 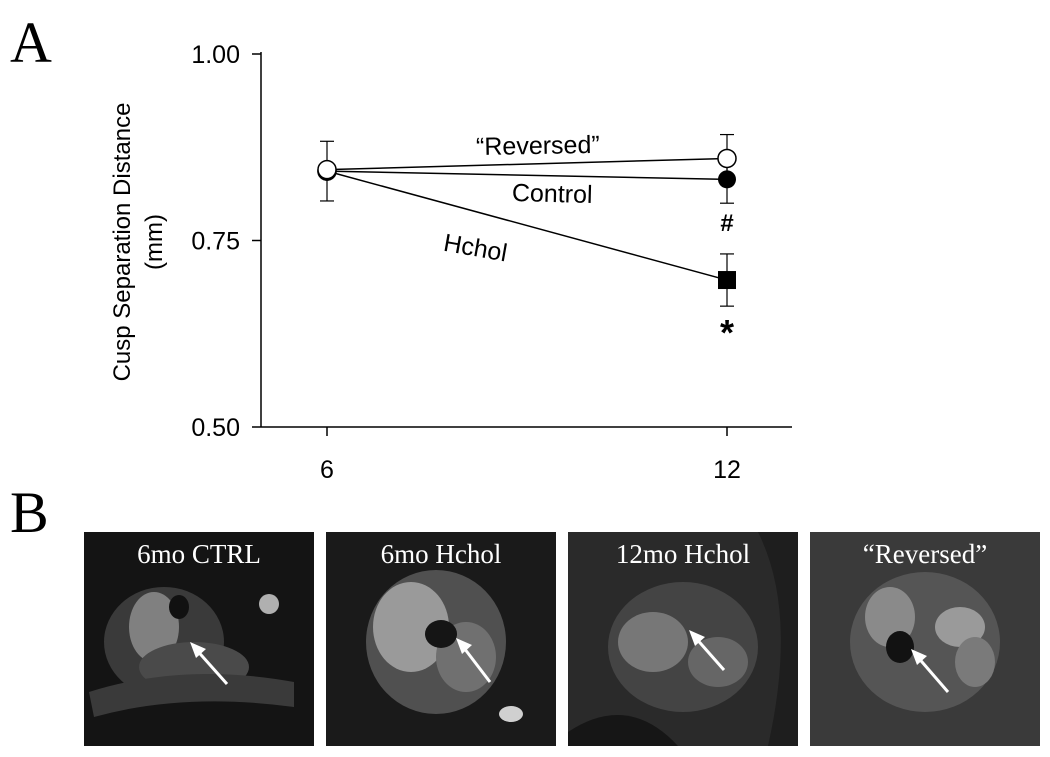 I want to click on y-tick-label: 0.75, so click(x=215, y=242).